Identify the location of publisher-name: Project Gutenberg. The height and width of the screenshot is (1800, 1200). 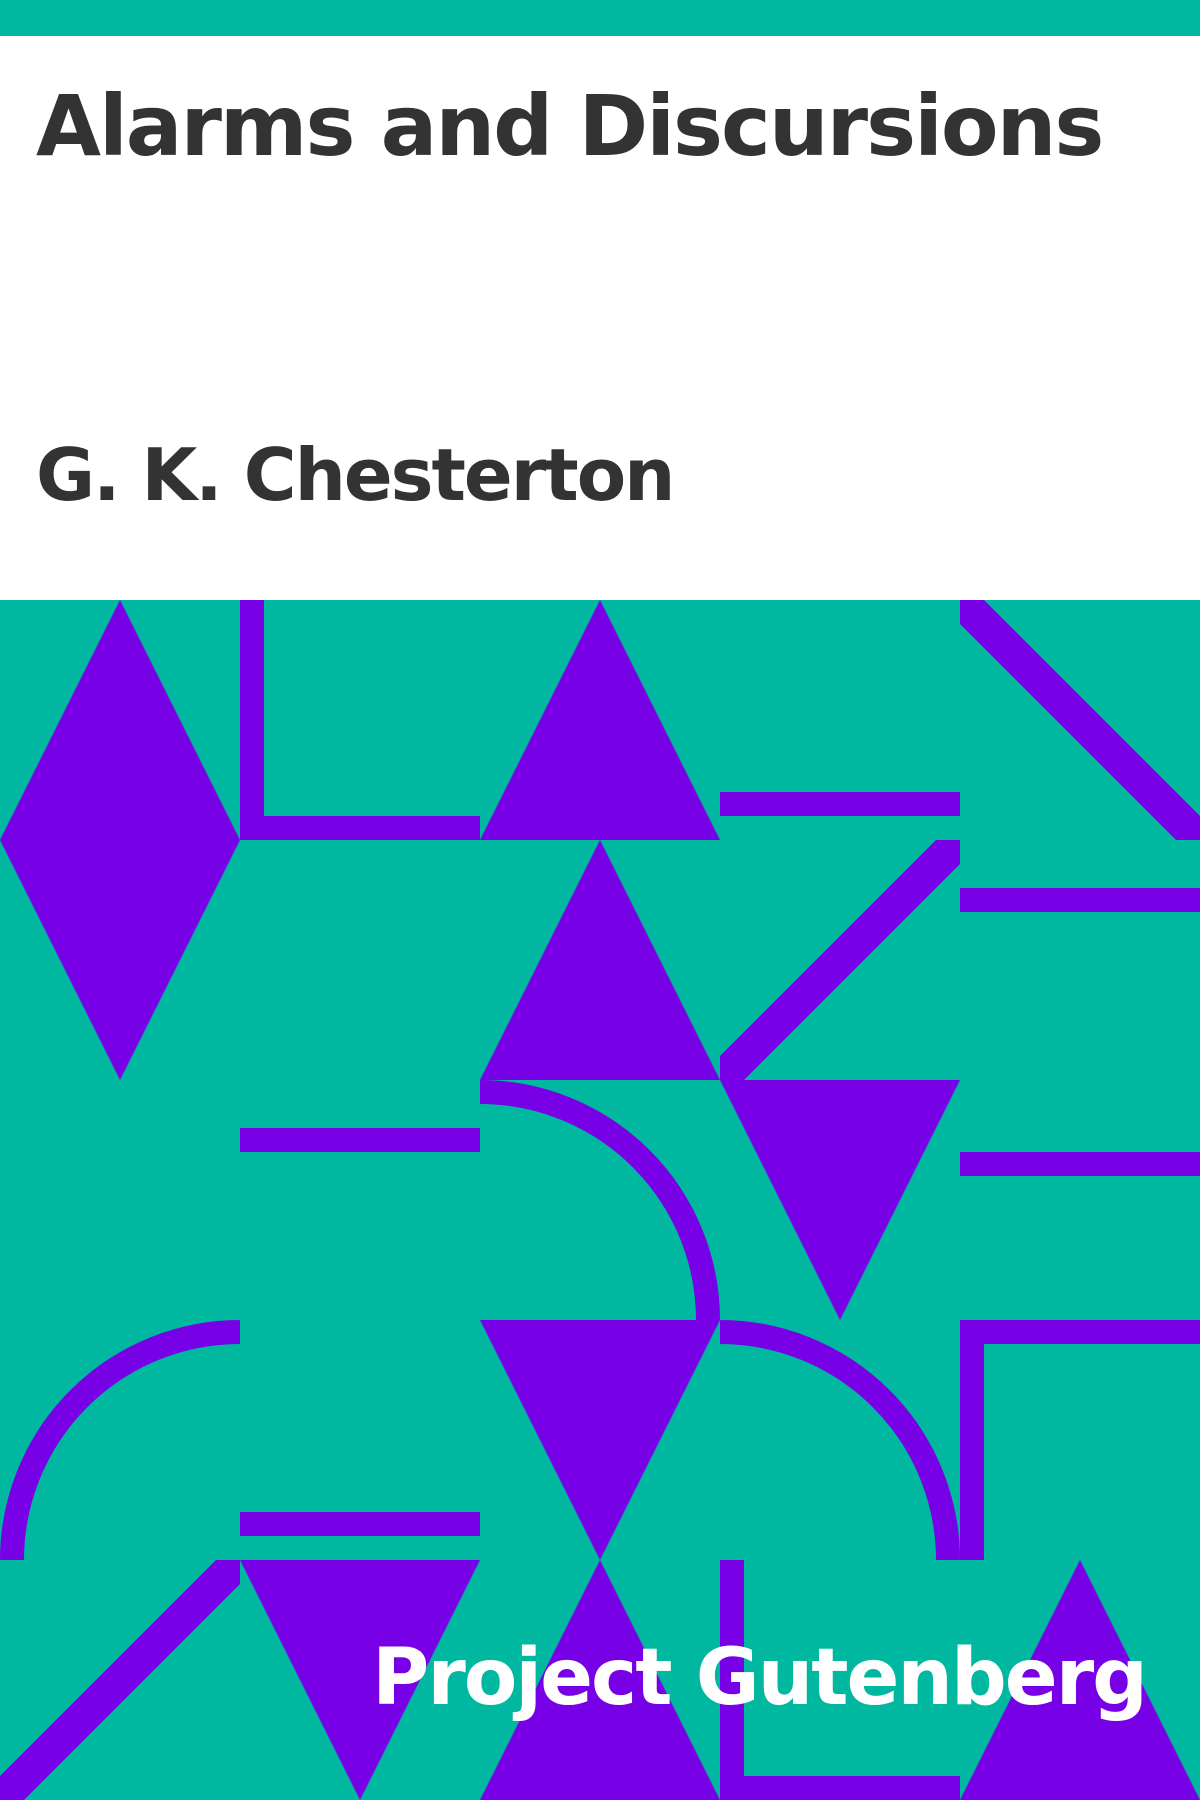
(760, 1678).